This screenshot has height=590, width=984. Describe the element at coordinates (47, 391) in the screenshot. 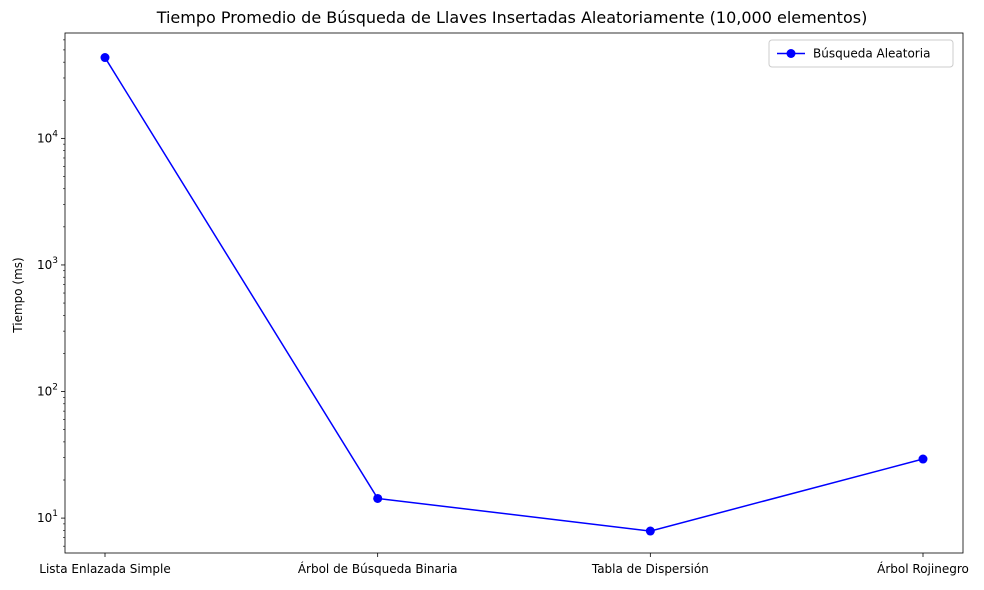

I see `y-tick-label: 10²` at that location.